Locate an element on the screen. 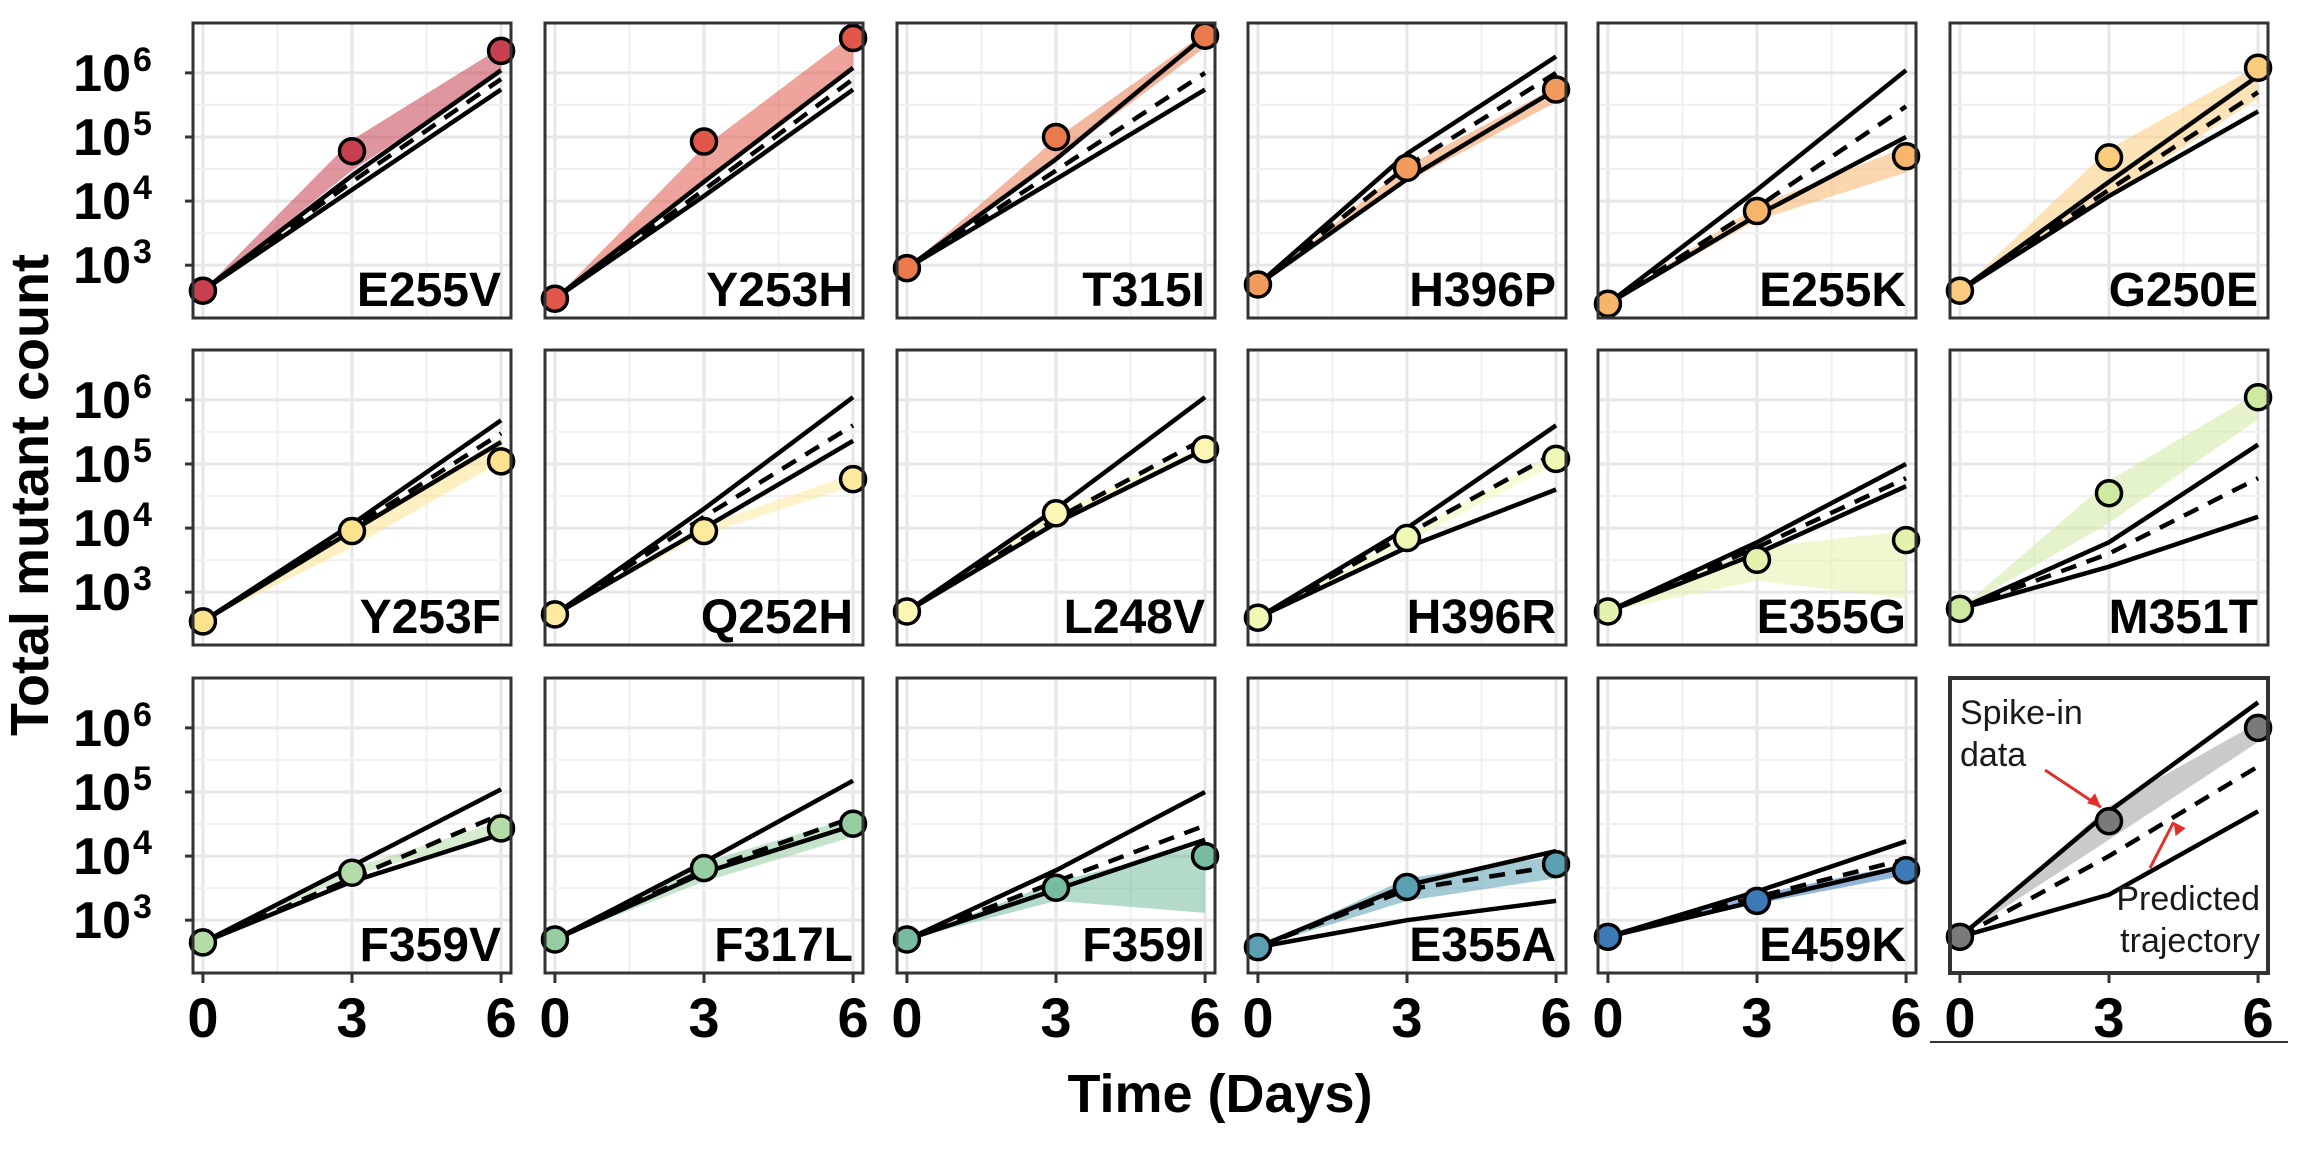  annotation-arrowhead is located at coordinates (2179, 829).